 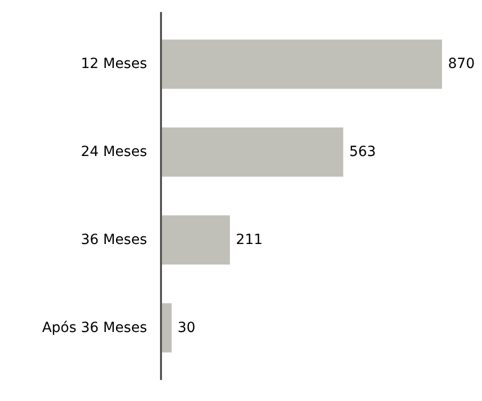 What do you see at coordinates (113, 240) in the screenshot?
I see `y-tick-label: 36 Meses` at bounding box center [113, 240].